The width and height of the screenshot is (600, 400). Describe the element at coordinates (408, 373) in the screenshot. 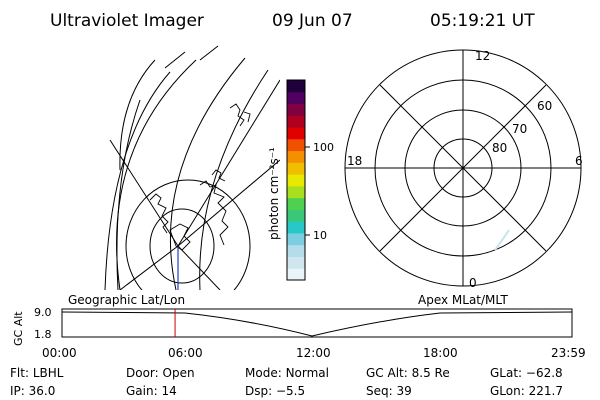

I see `param-gc-alt: GC Alt: 8.5 Re` at that location.